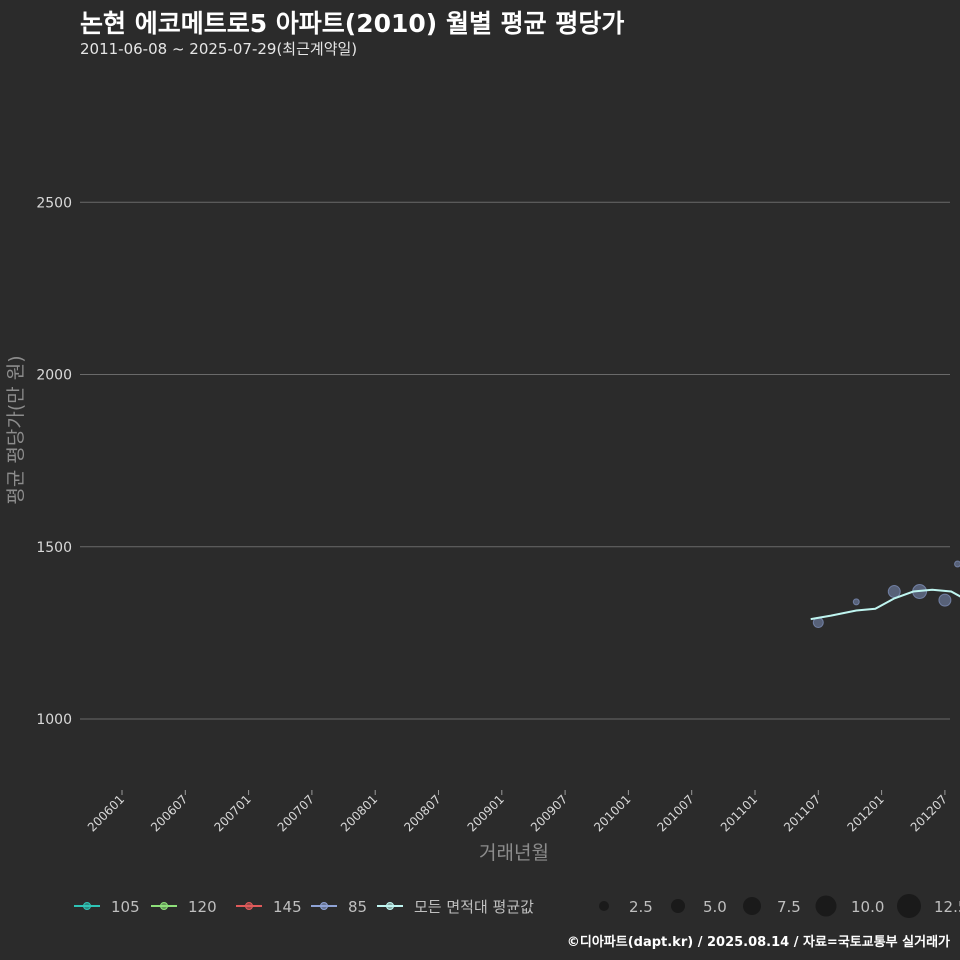  What do you see at coordinates (54, 548) in the screenshot?
I see `y-tick-label: 1500` at bounding box center [54, 548].